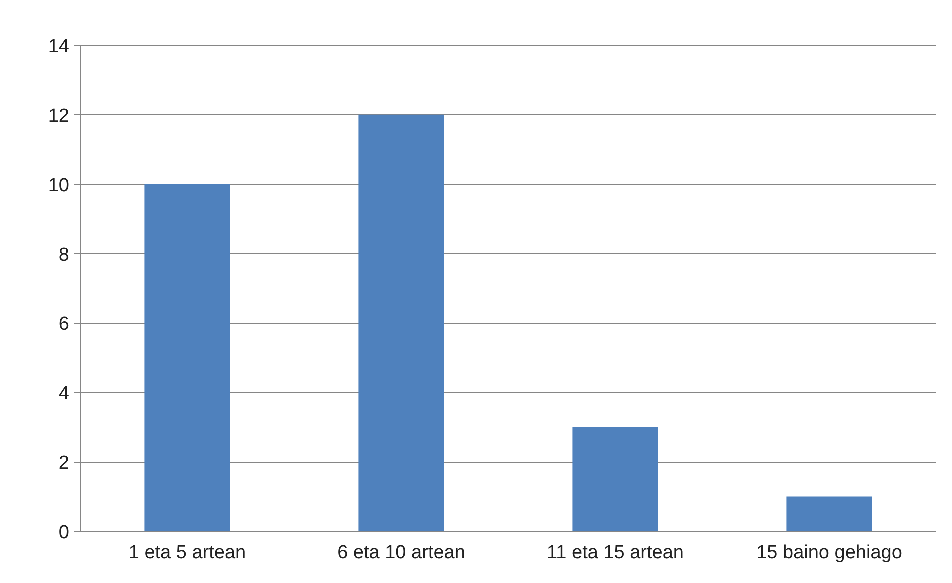  I want to click on y-tick-label: 6, so click(64, 325).